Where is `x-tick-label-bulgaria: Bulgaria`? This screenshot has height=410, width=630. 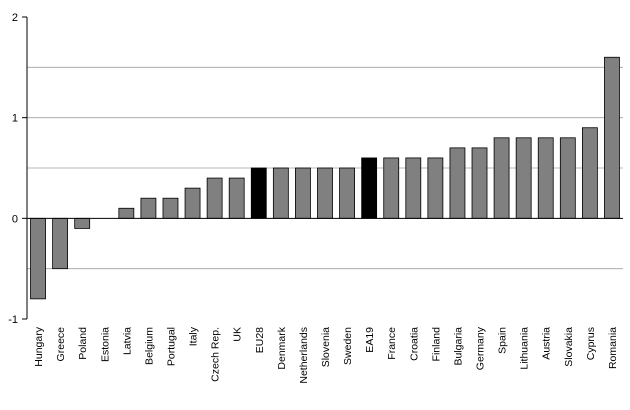
x-tick-label-bulgaria: Bulgaria is located at coordinates (458, 346).